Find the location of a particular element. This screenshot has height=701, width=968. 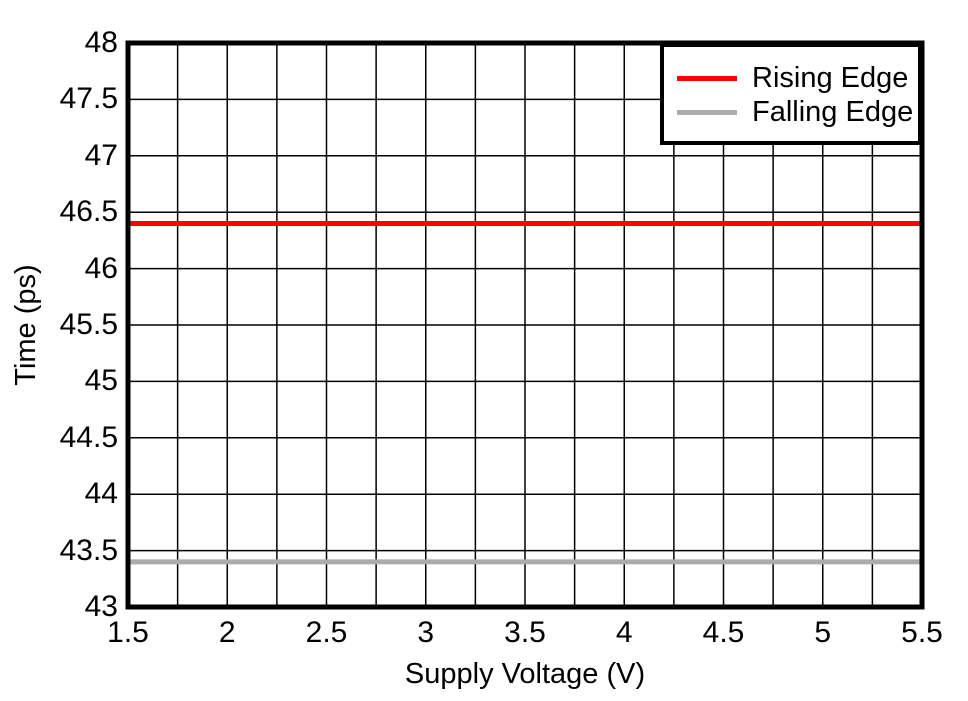

x-axis-tick-label: 3 is located at coordinates (426, 632).